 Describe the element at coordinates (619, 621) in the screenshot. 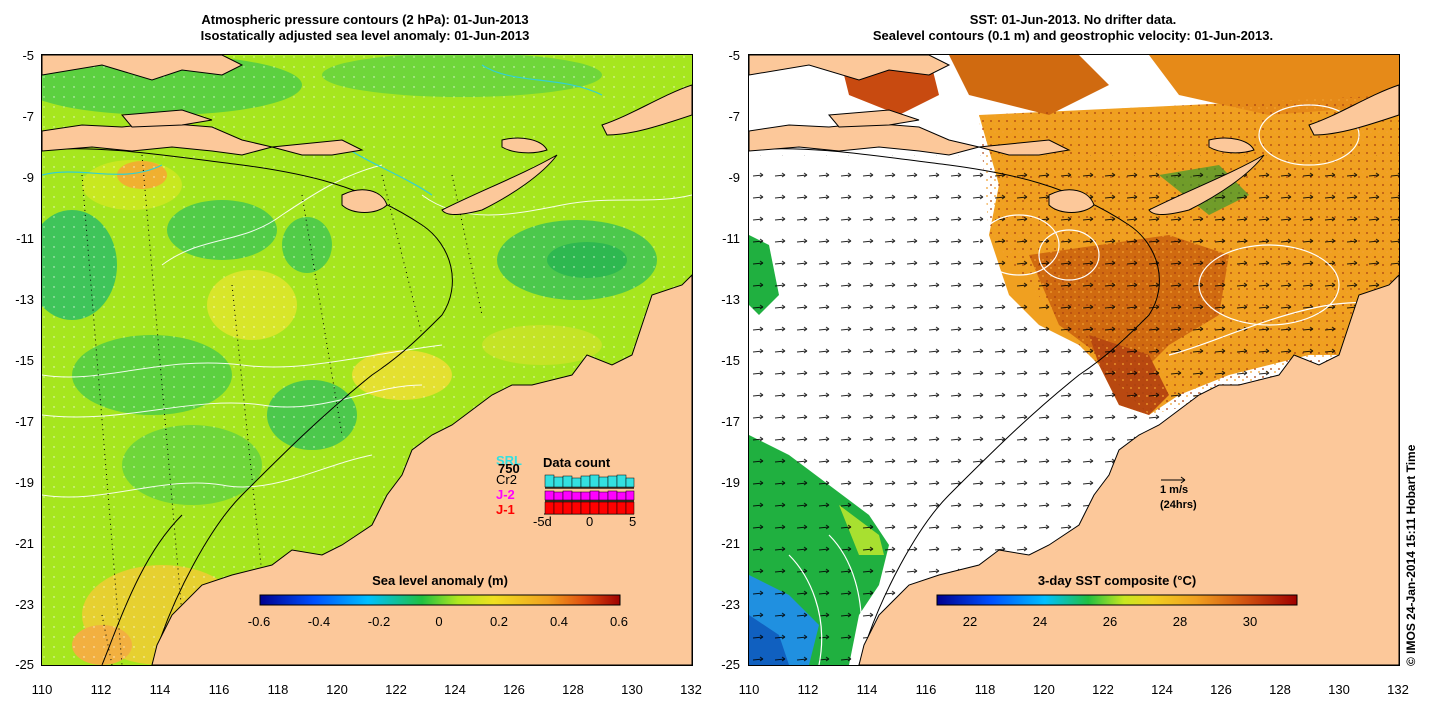

I see `sla-colorbar-tick: 0.6` at that location.